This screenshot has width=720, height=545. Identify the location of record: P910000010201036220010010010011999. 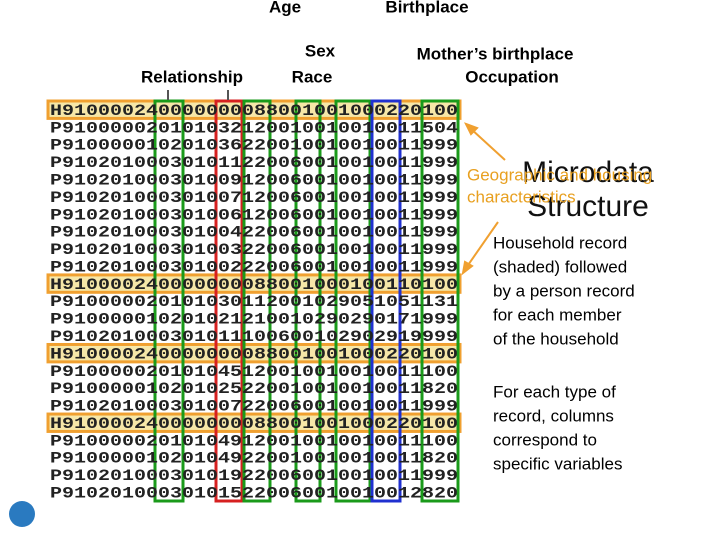
(254, 146).